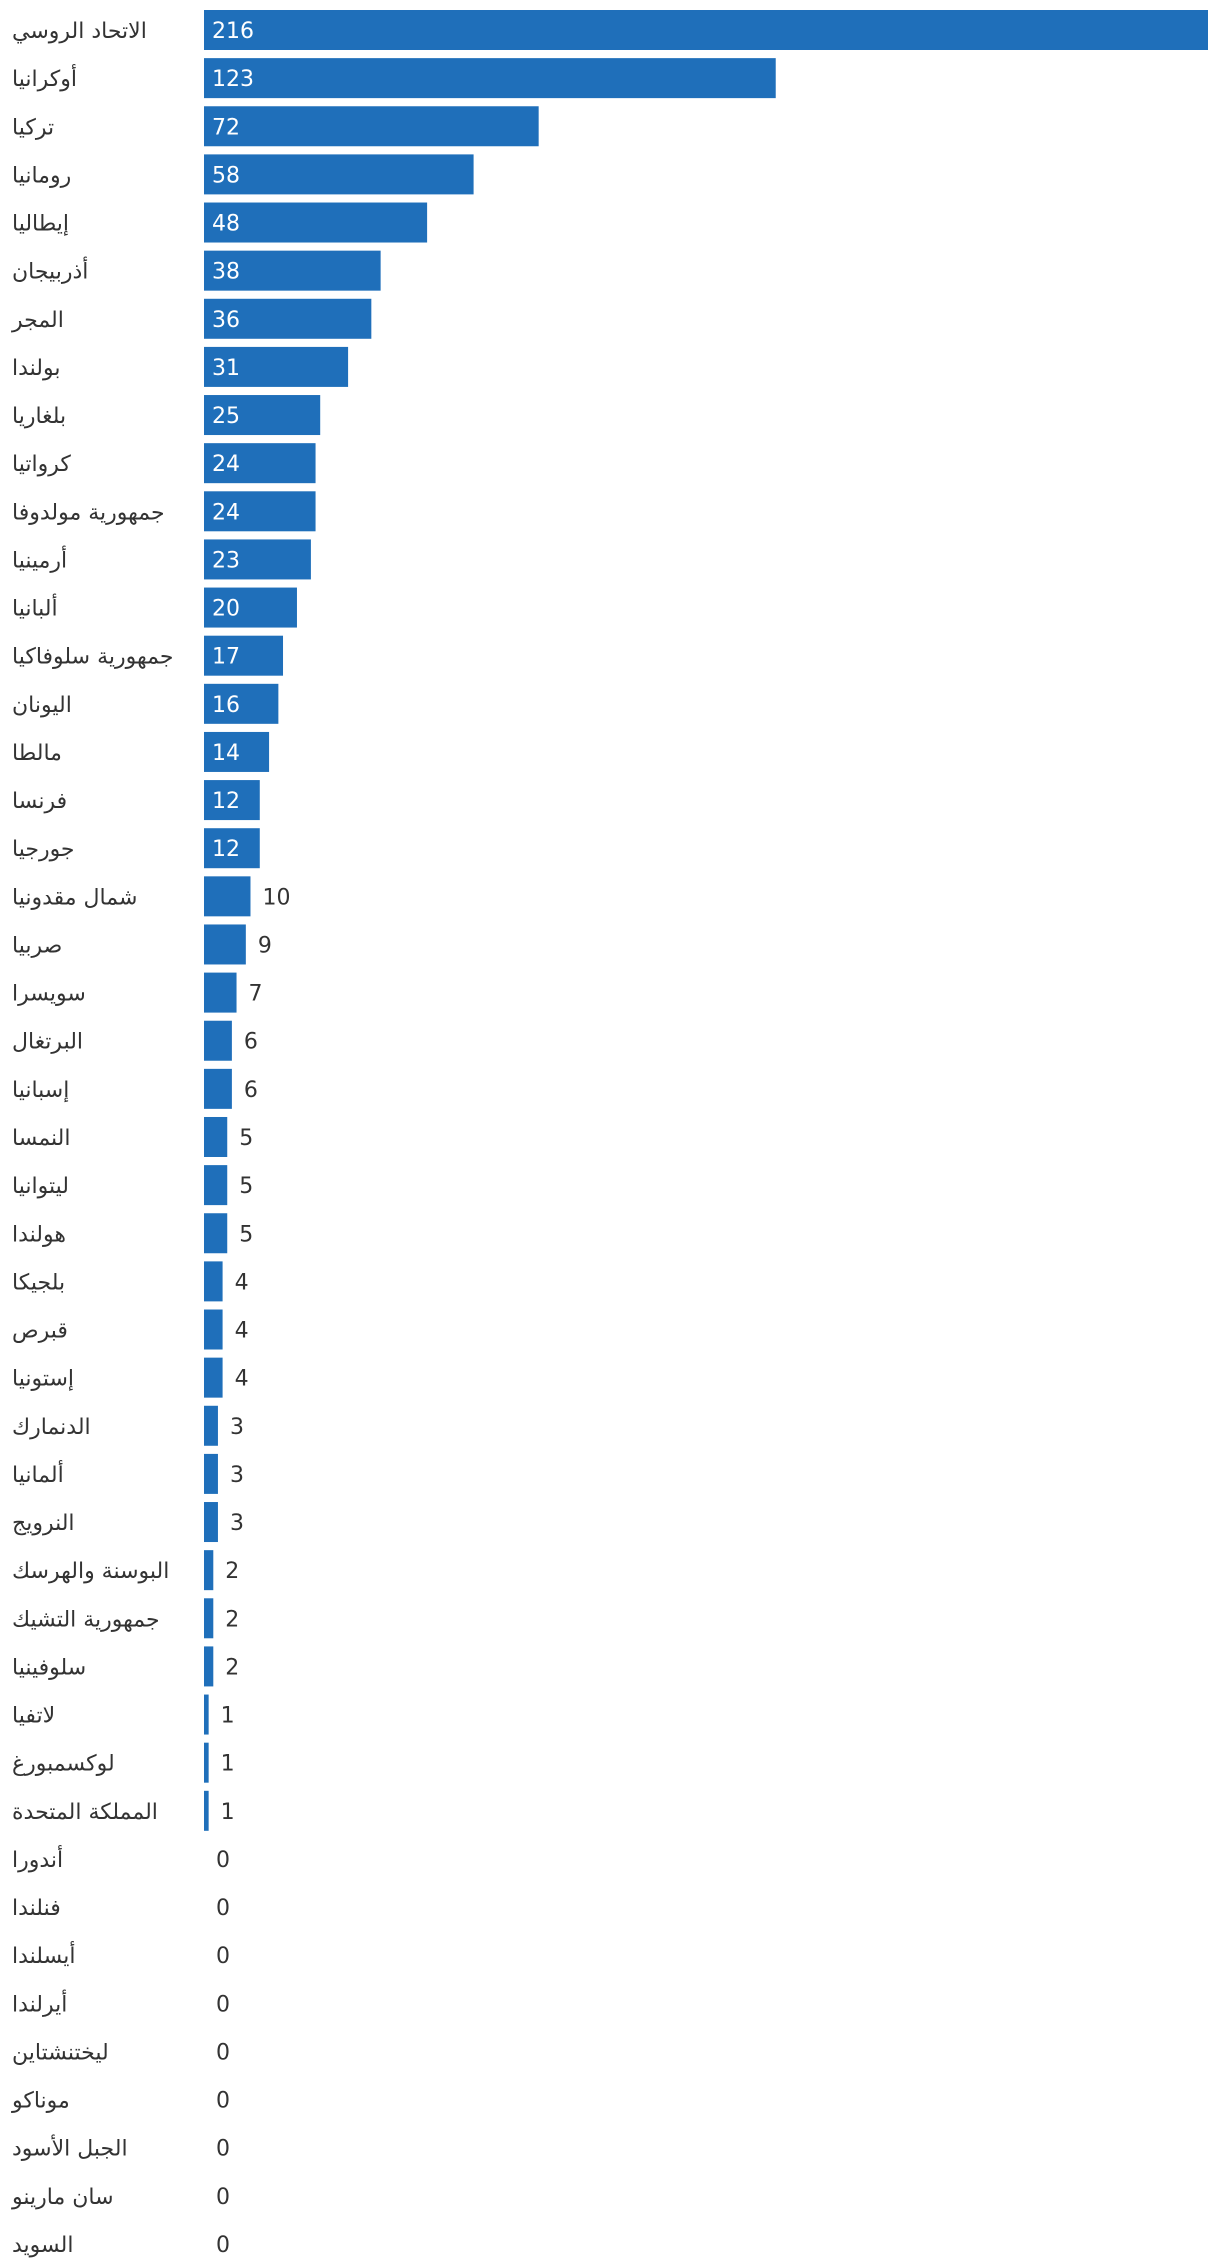  Describe the element at coordinates (38, 1282) in the screenshot. I see `category-label: بلجيكا` at that location.